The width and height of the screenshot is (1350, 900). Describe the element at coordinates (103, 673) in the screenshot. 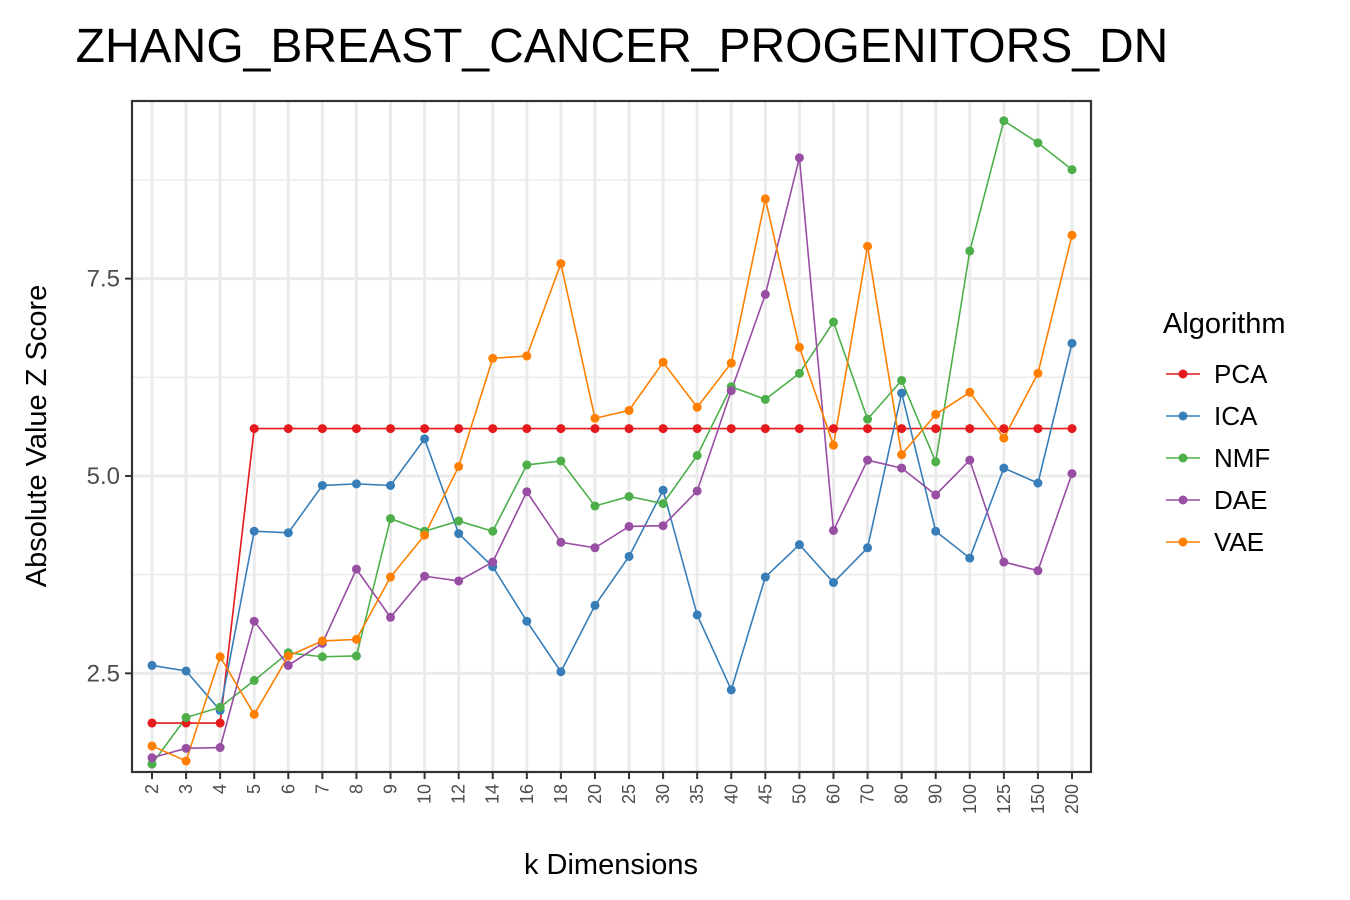

I see `y-tick-label: 2.5` at that location.